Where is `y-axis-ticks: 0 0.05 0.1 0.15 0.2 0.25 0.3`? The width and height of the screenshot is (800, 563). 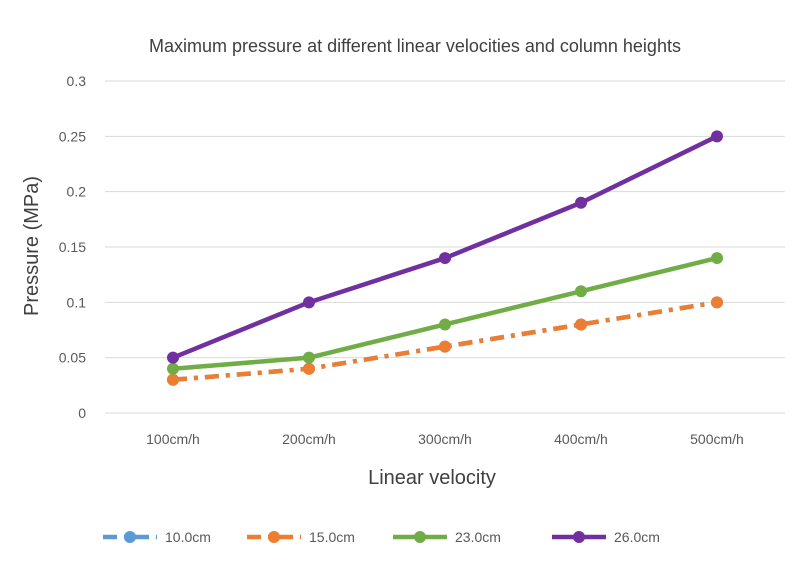
y-axis-ticks: 0 0.05 0.1 0.15 0.2 0.25 0.3 is located at coordinates (72, 247).